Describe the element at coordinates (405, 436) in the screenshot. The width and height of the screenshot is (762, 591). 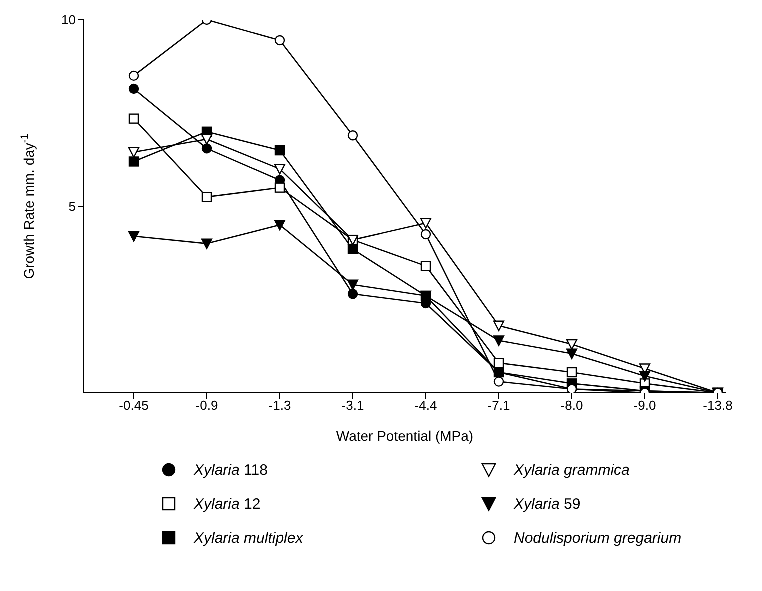
I see `x-axis-title: Water Potential (MPa)` at that location.